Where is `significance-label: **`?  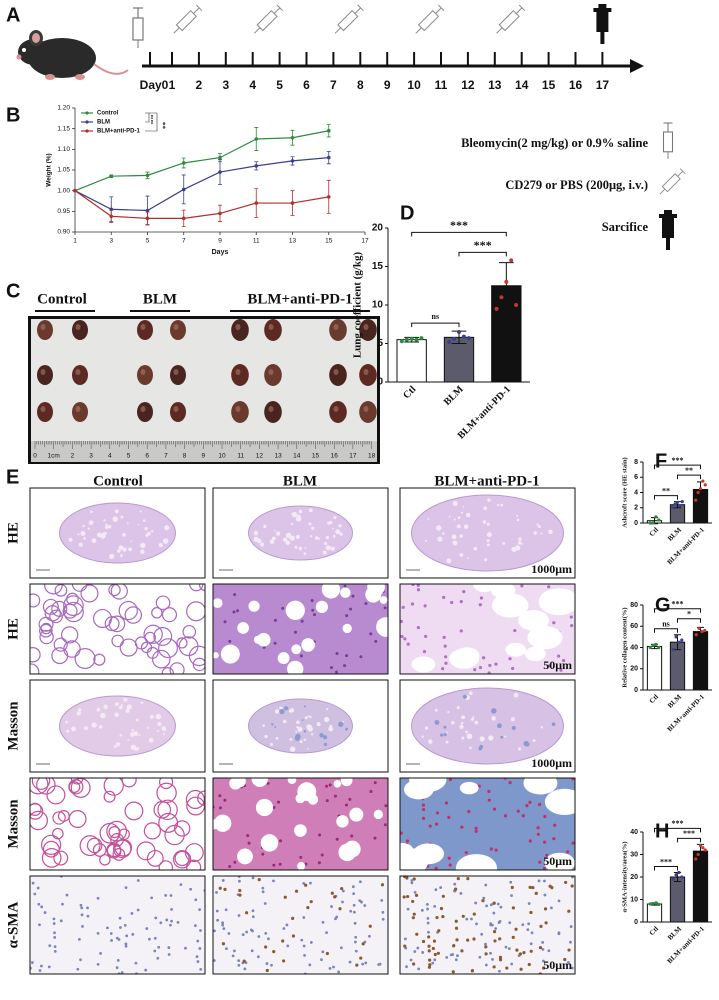
significance-label: ** is located at coordinates (689, 470).